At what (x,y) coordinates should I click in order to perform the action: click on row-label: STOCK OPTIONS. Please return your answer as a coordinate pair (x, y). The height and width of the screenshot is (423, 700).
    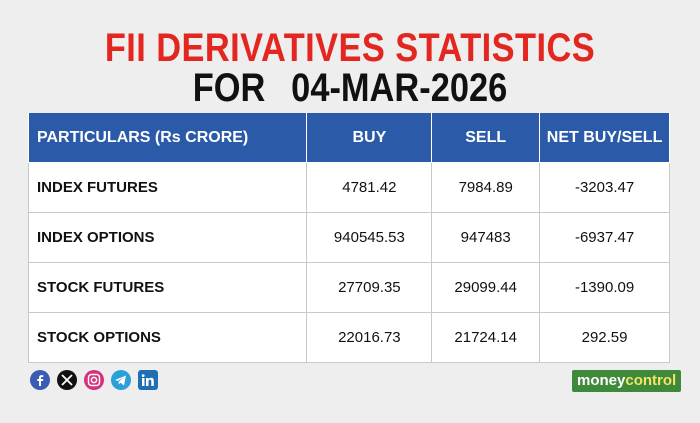
    Looking at the image, I should click on (167, 337).